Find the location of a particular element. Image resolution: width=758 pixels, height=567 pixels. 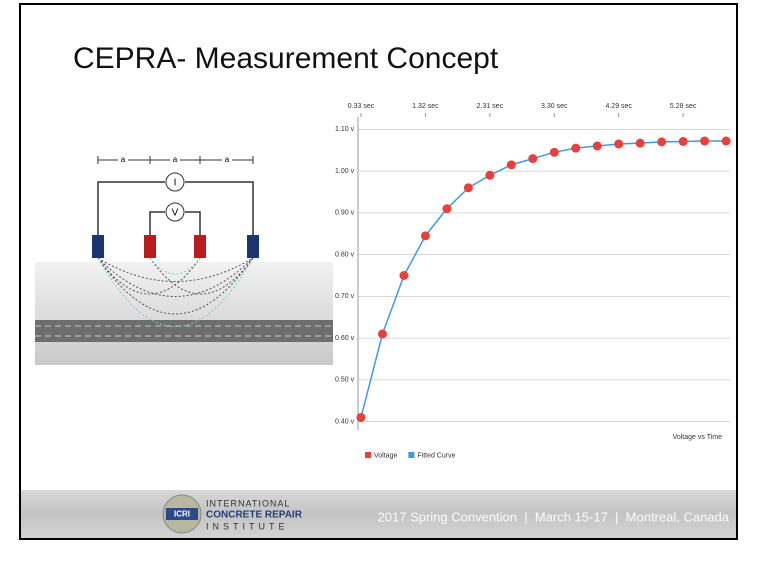

y-tick-label: 0.60 v is located at coordinates (345, 338).